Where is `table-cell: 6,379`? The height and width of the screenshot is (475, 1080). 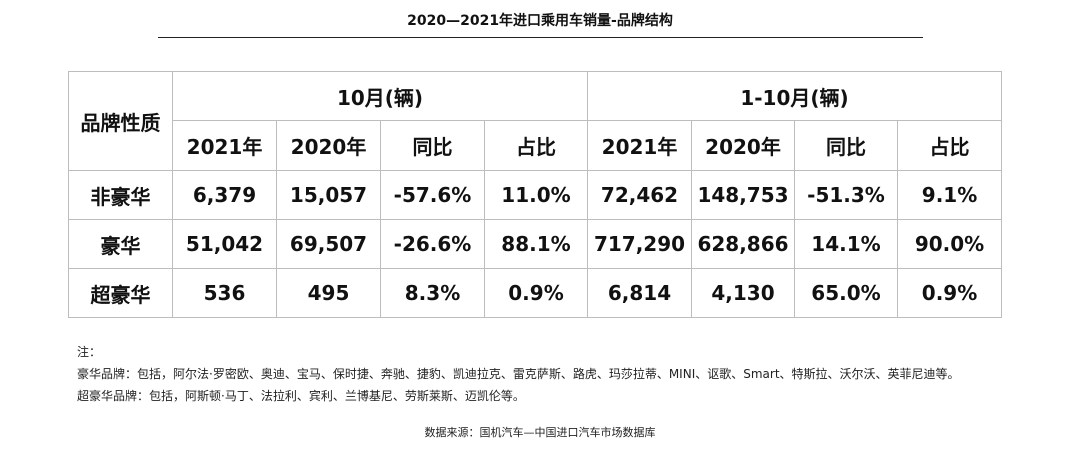 table-cell: 6,379 is located at coordinates (224, 195).